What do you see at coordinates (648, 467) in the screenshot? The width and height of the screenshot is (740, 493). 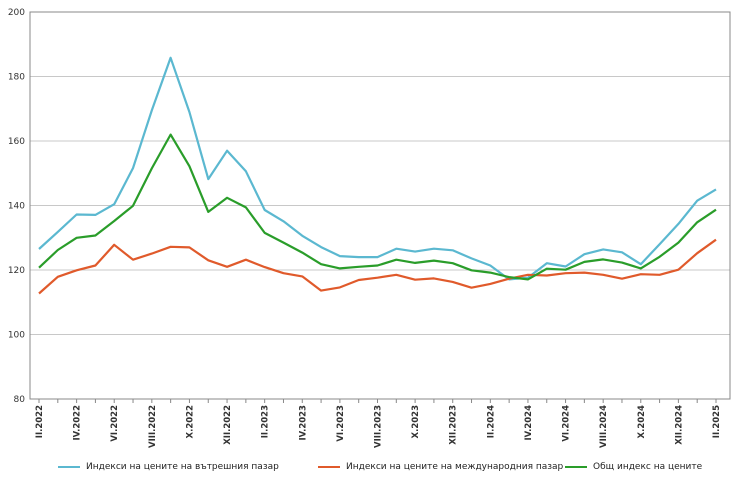 I see `legend-label-total: Общ индекс на цените` at bounding box center [648, 467].